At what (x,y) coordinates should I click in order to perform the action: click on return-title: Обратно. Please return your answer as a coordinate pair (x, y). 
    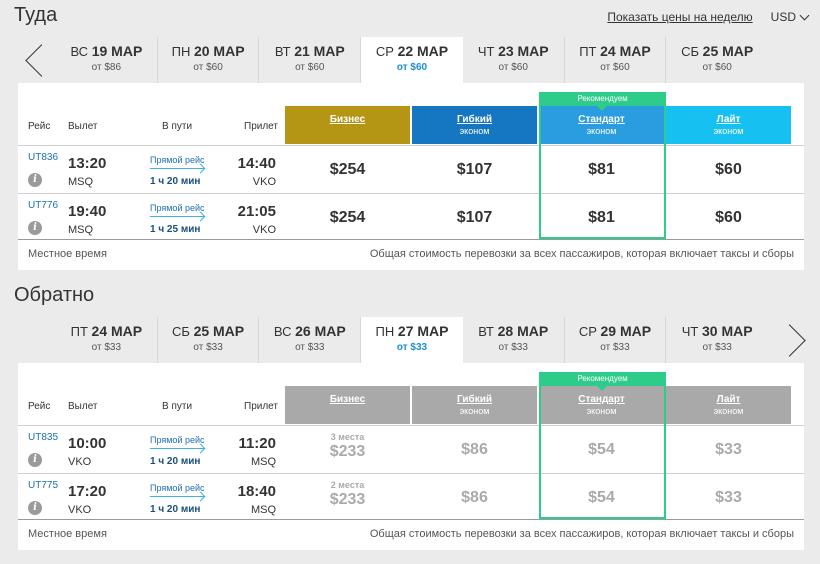
    Looking at the image, I should click on (54, 295).